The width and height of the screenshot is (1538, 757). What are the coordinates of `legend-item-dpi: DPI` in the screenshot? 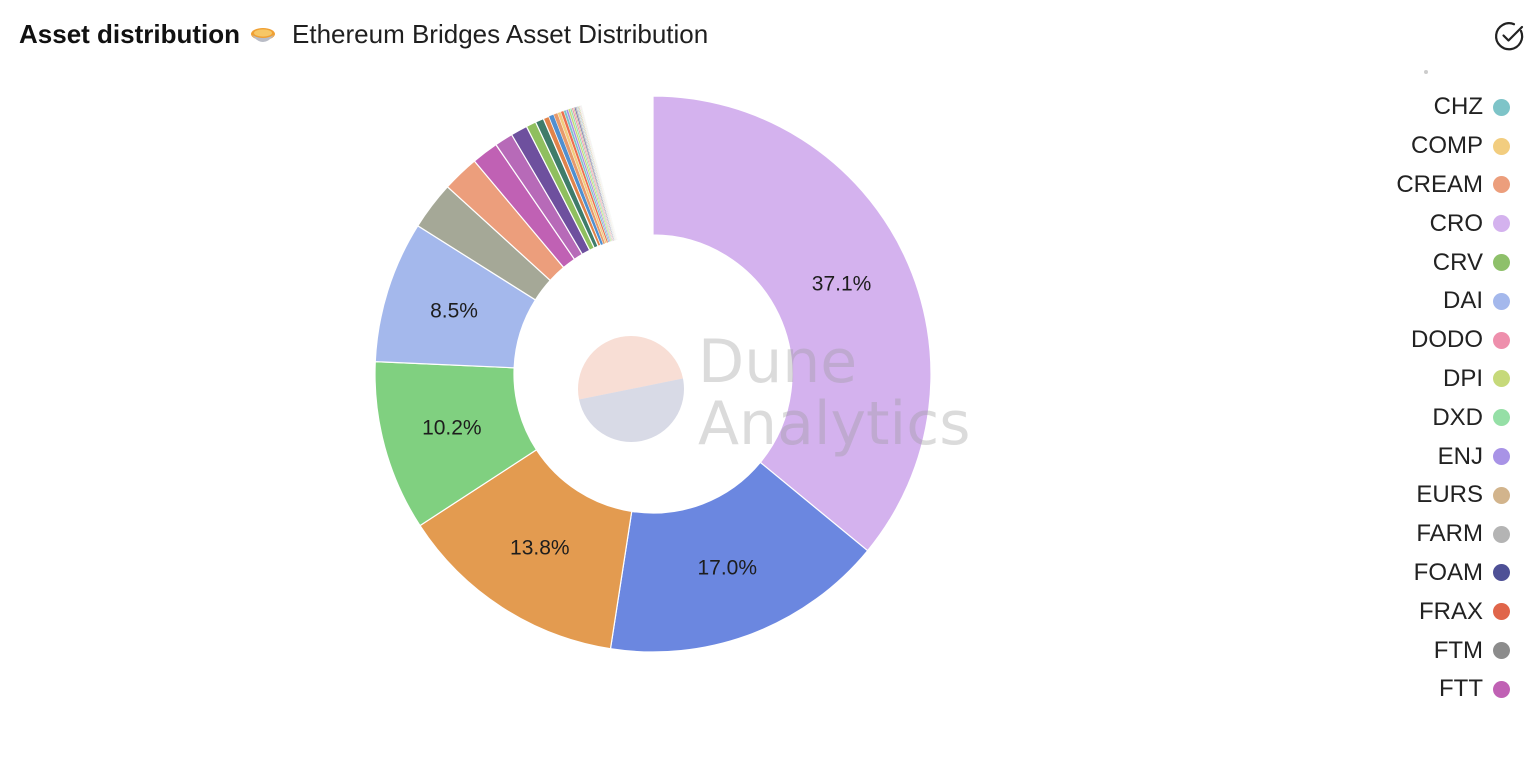 It's located at (1453, 379).